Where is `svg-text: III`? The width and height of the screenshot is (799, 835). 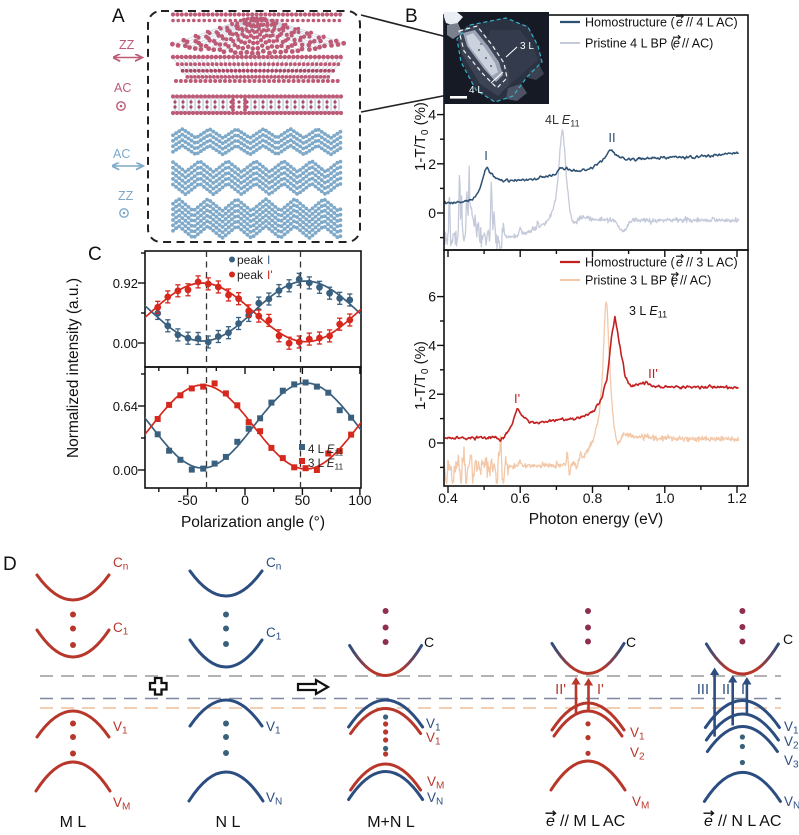
svg-text: III is located at coordinates (703, 690).